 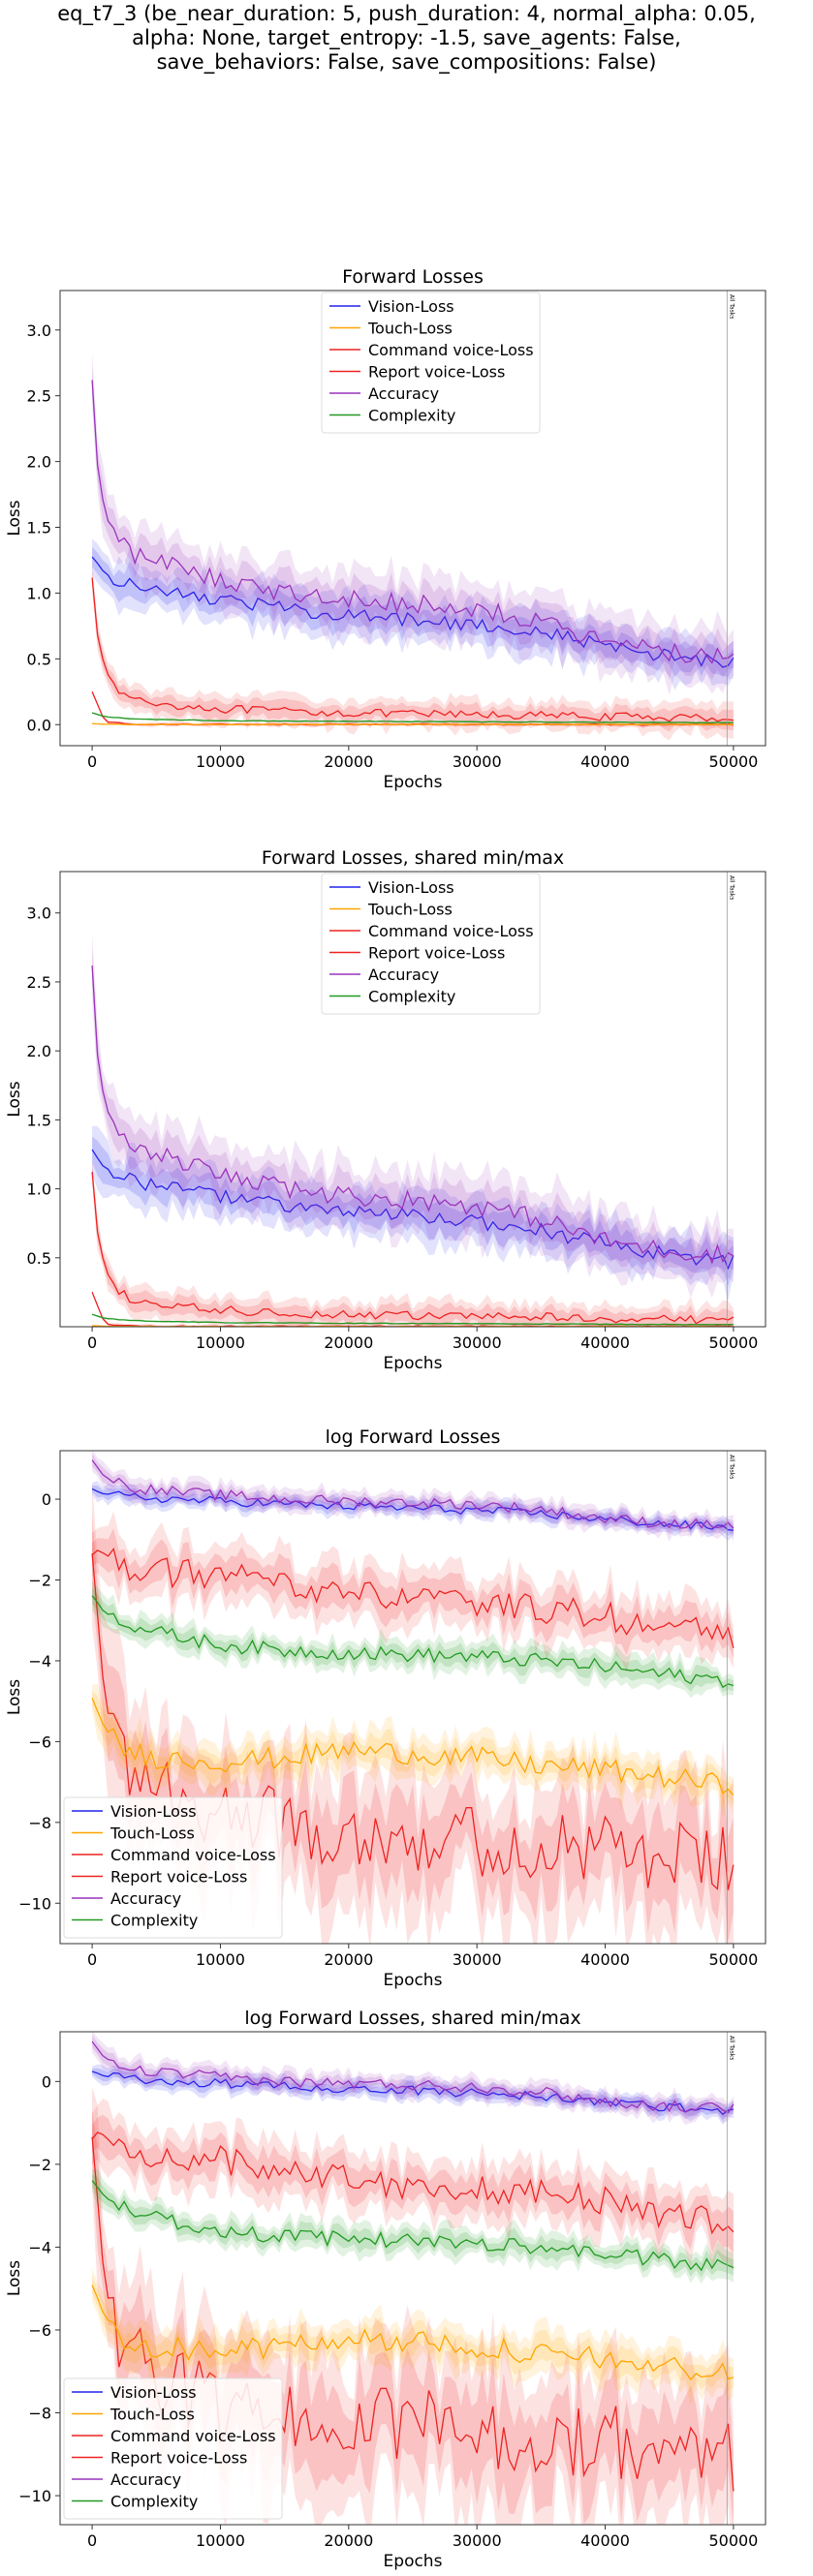 I want to click on command-voice-loss-band-outer, so click(x=413, y=652).